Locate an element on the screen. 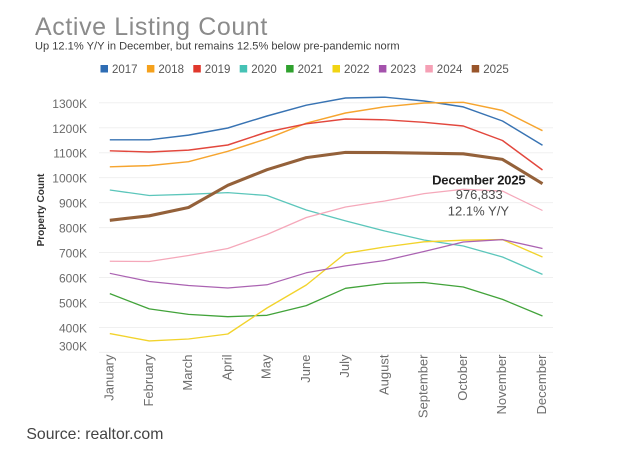  svg-text: August is located at coordinates (384, 374).